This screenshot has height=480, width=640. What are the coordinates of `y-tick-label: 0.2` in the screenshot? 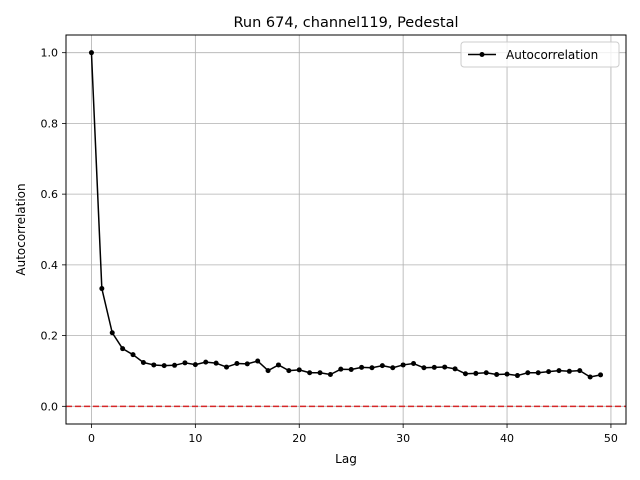 It's located at (50, 336).